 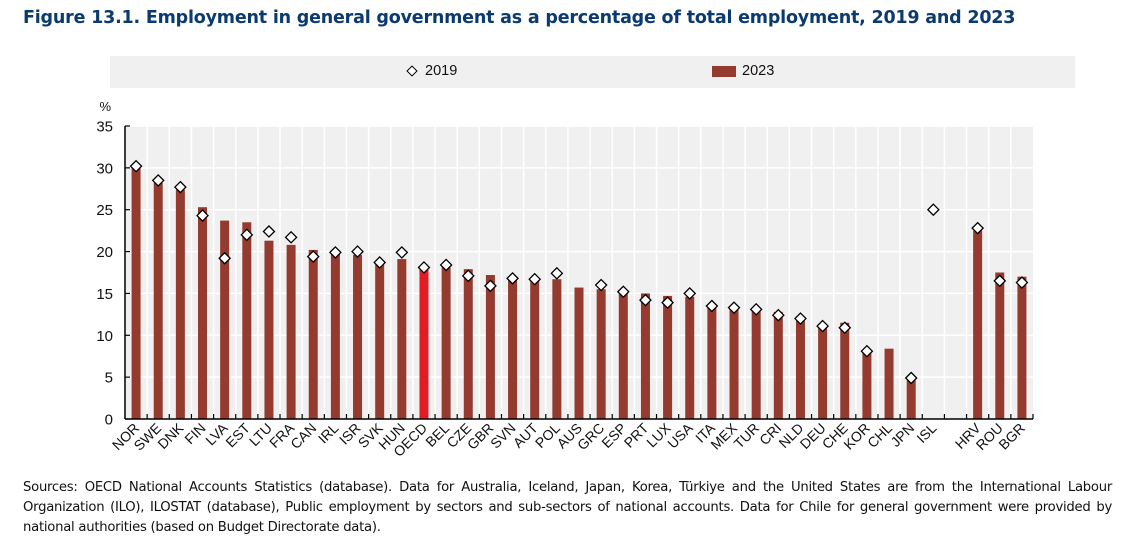 What do you see at coordinates (668, 357) in the screenshot?
I see `bar-2023-lux` at bounding box center [668, 357].